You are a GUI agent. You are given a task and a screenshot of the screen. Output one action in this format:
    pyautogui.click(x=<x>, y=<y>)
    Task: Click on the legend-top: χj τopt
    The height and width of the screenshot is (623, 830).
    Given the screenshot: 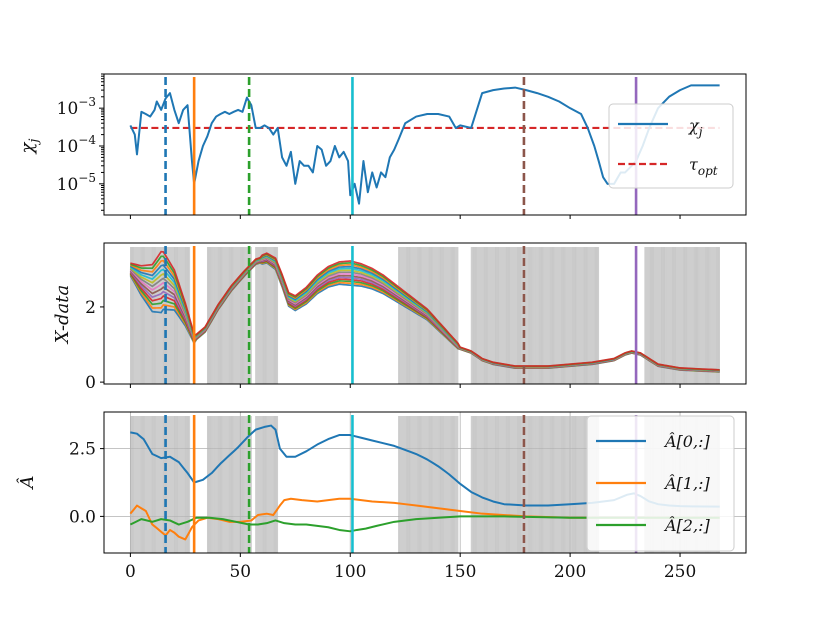 What is the action you would take?
    pyautogui.click(x=671, y=146)
    